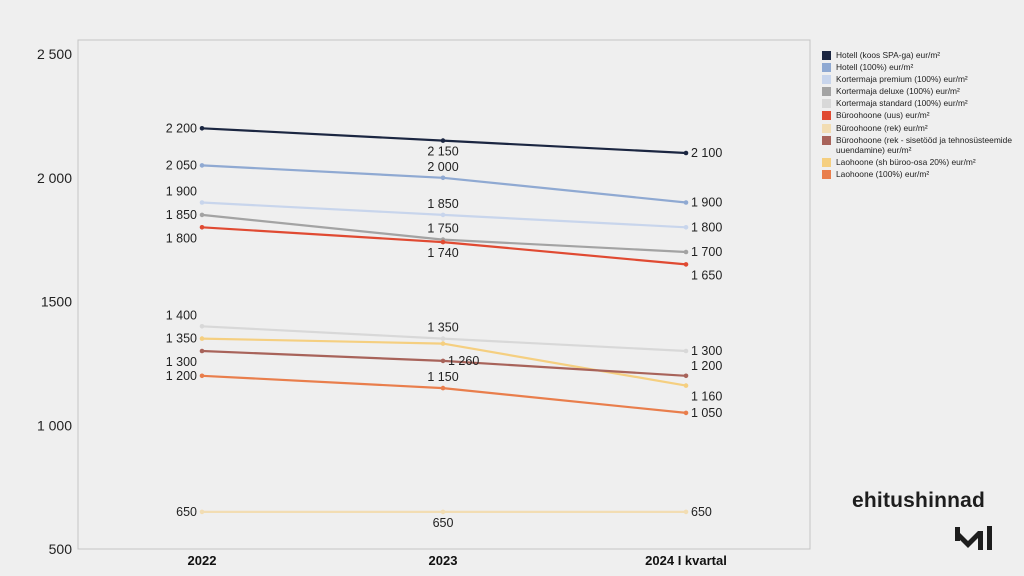 The image size is (1024, 576). I want to click on legend-label: Laohoone (sh büroo-osa 20%) eur/m², so click(906, 162).